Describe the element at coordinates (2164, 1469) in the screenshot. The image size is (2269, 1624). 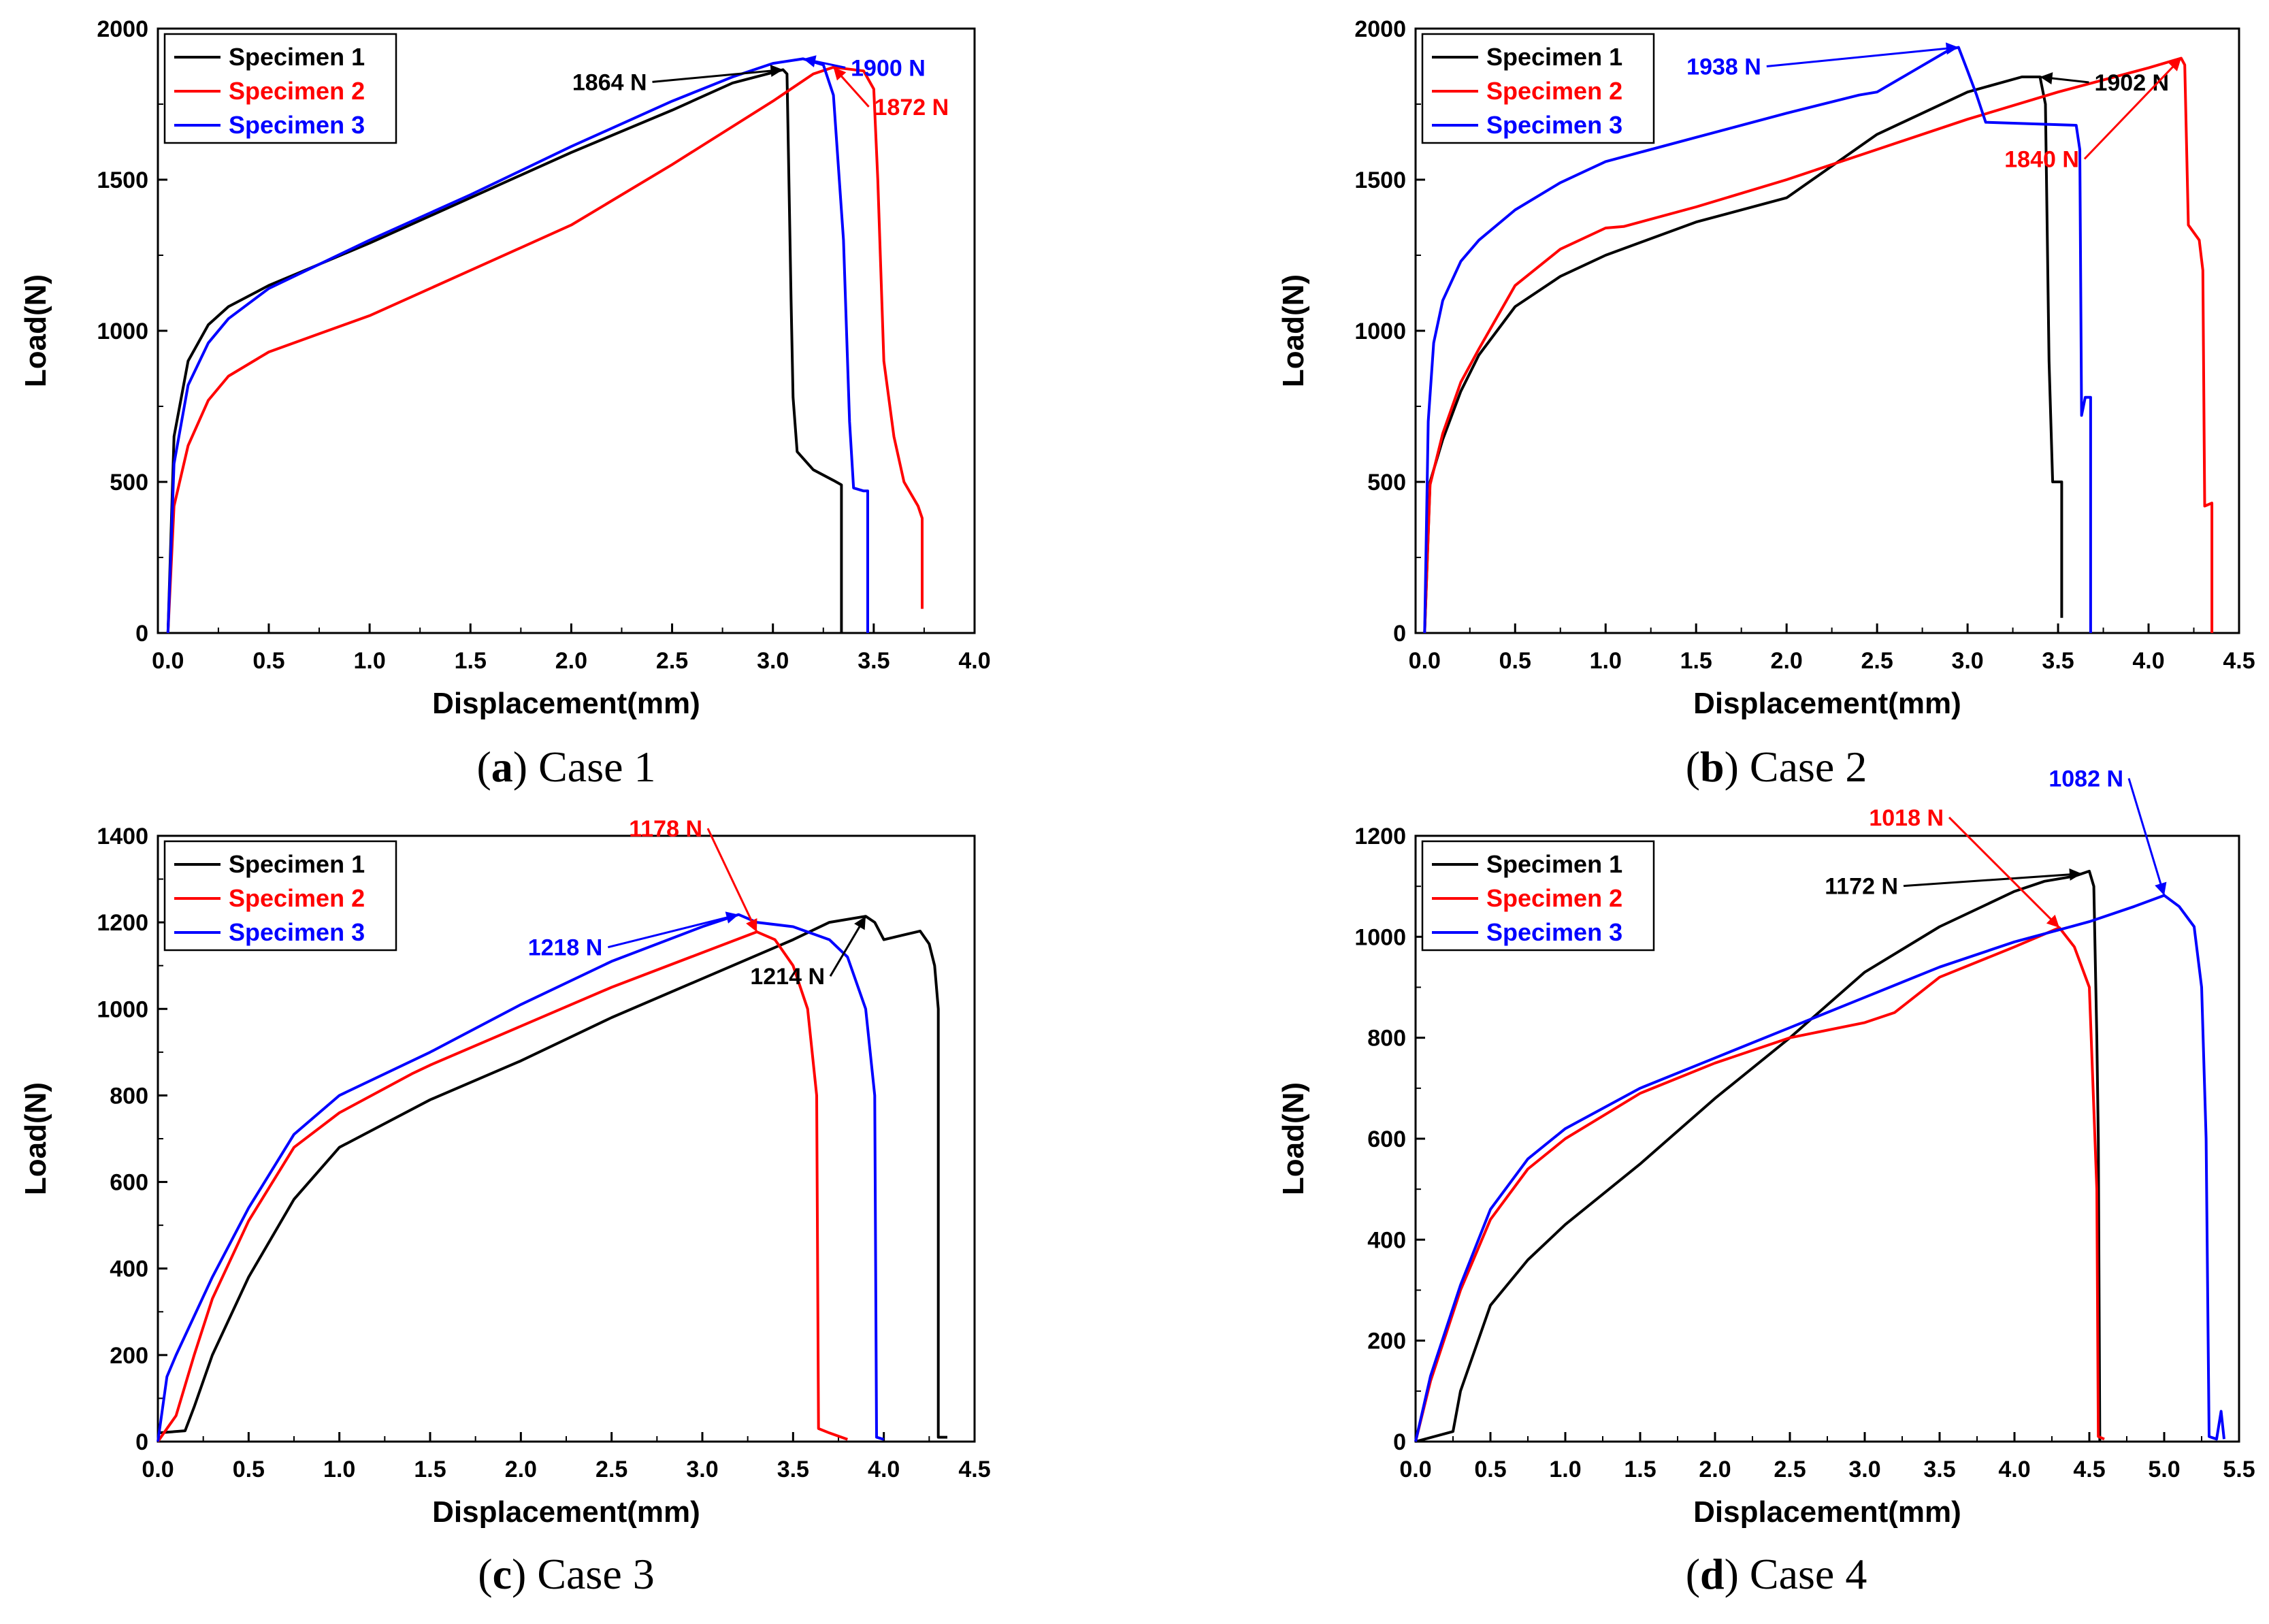
I see `x-tick-label: 5.0` at that location.